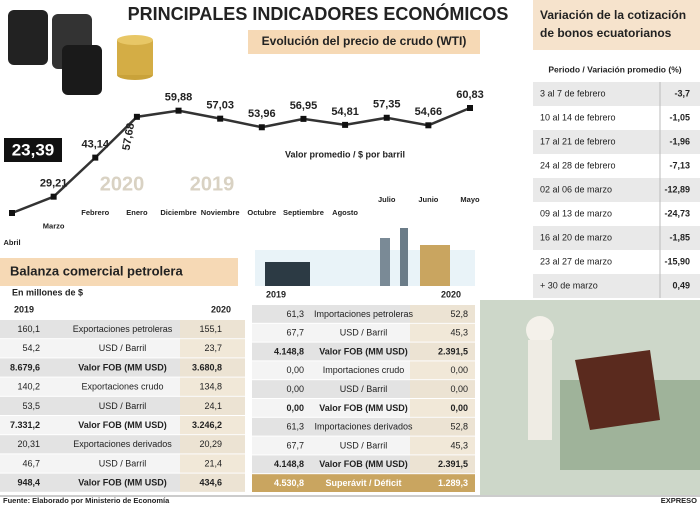 This screenshot has height=505, width=700. I want to click on value-label: 23,39, so click(33, 149).